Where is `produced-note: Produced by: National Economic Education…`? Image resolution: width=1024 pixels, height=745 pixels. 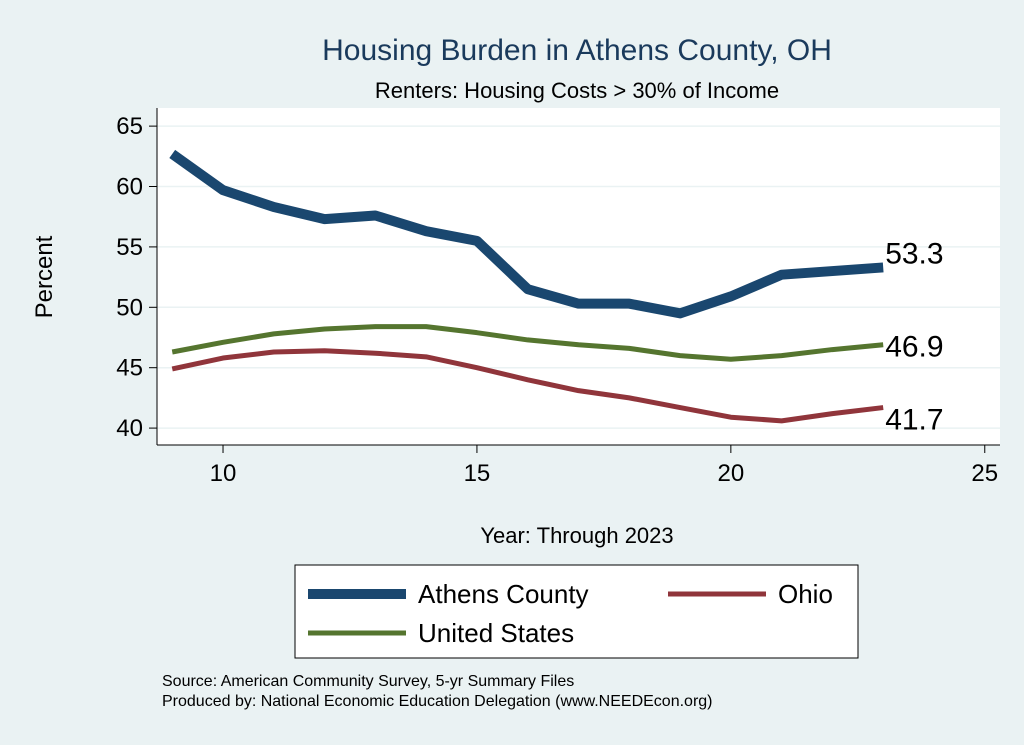 produced-note: Produced by: National Economic Education… is located at coordinates (437, 701).